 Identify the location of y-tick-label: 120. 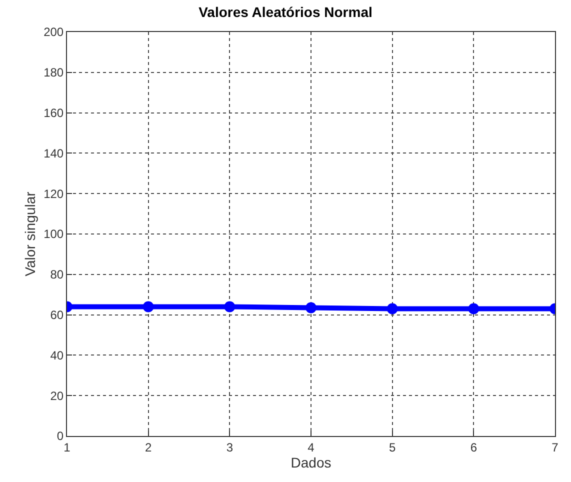
(54, 193).